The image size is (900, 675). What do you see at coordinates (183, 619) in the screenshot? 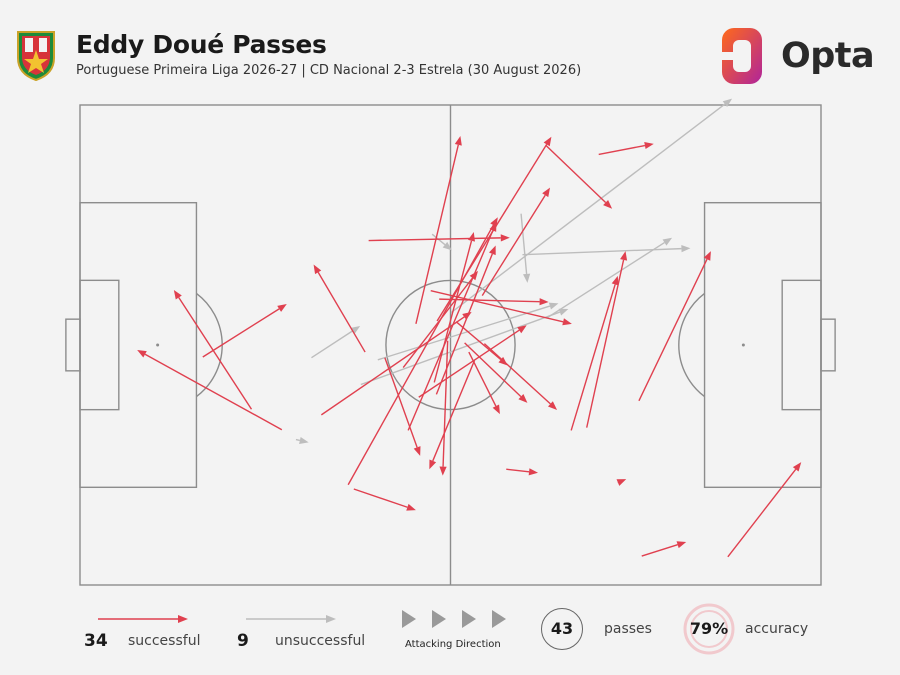
I see `legend-successful-arrowhead` at bounding box center [183, 619].